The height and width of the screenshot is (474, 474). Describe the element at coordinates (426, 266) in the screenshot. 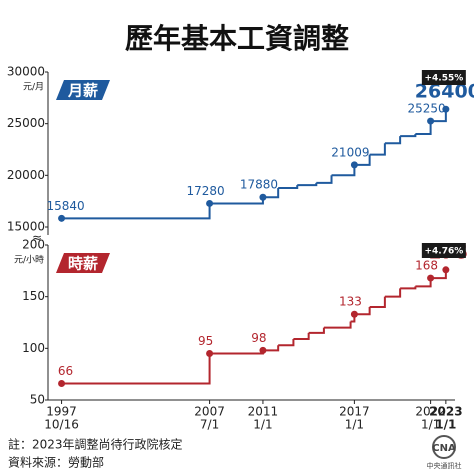

I see `data-label: 168` at that location.